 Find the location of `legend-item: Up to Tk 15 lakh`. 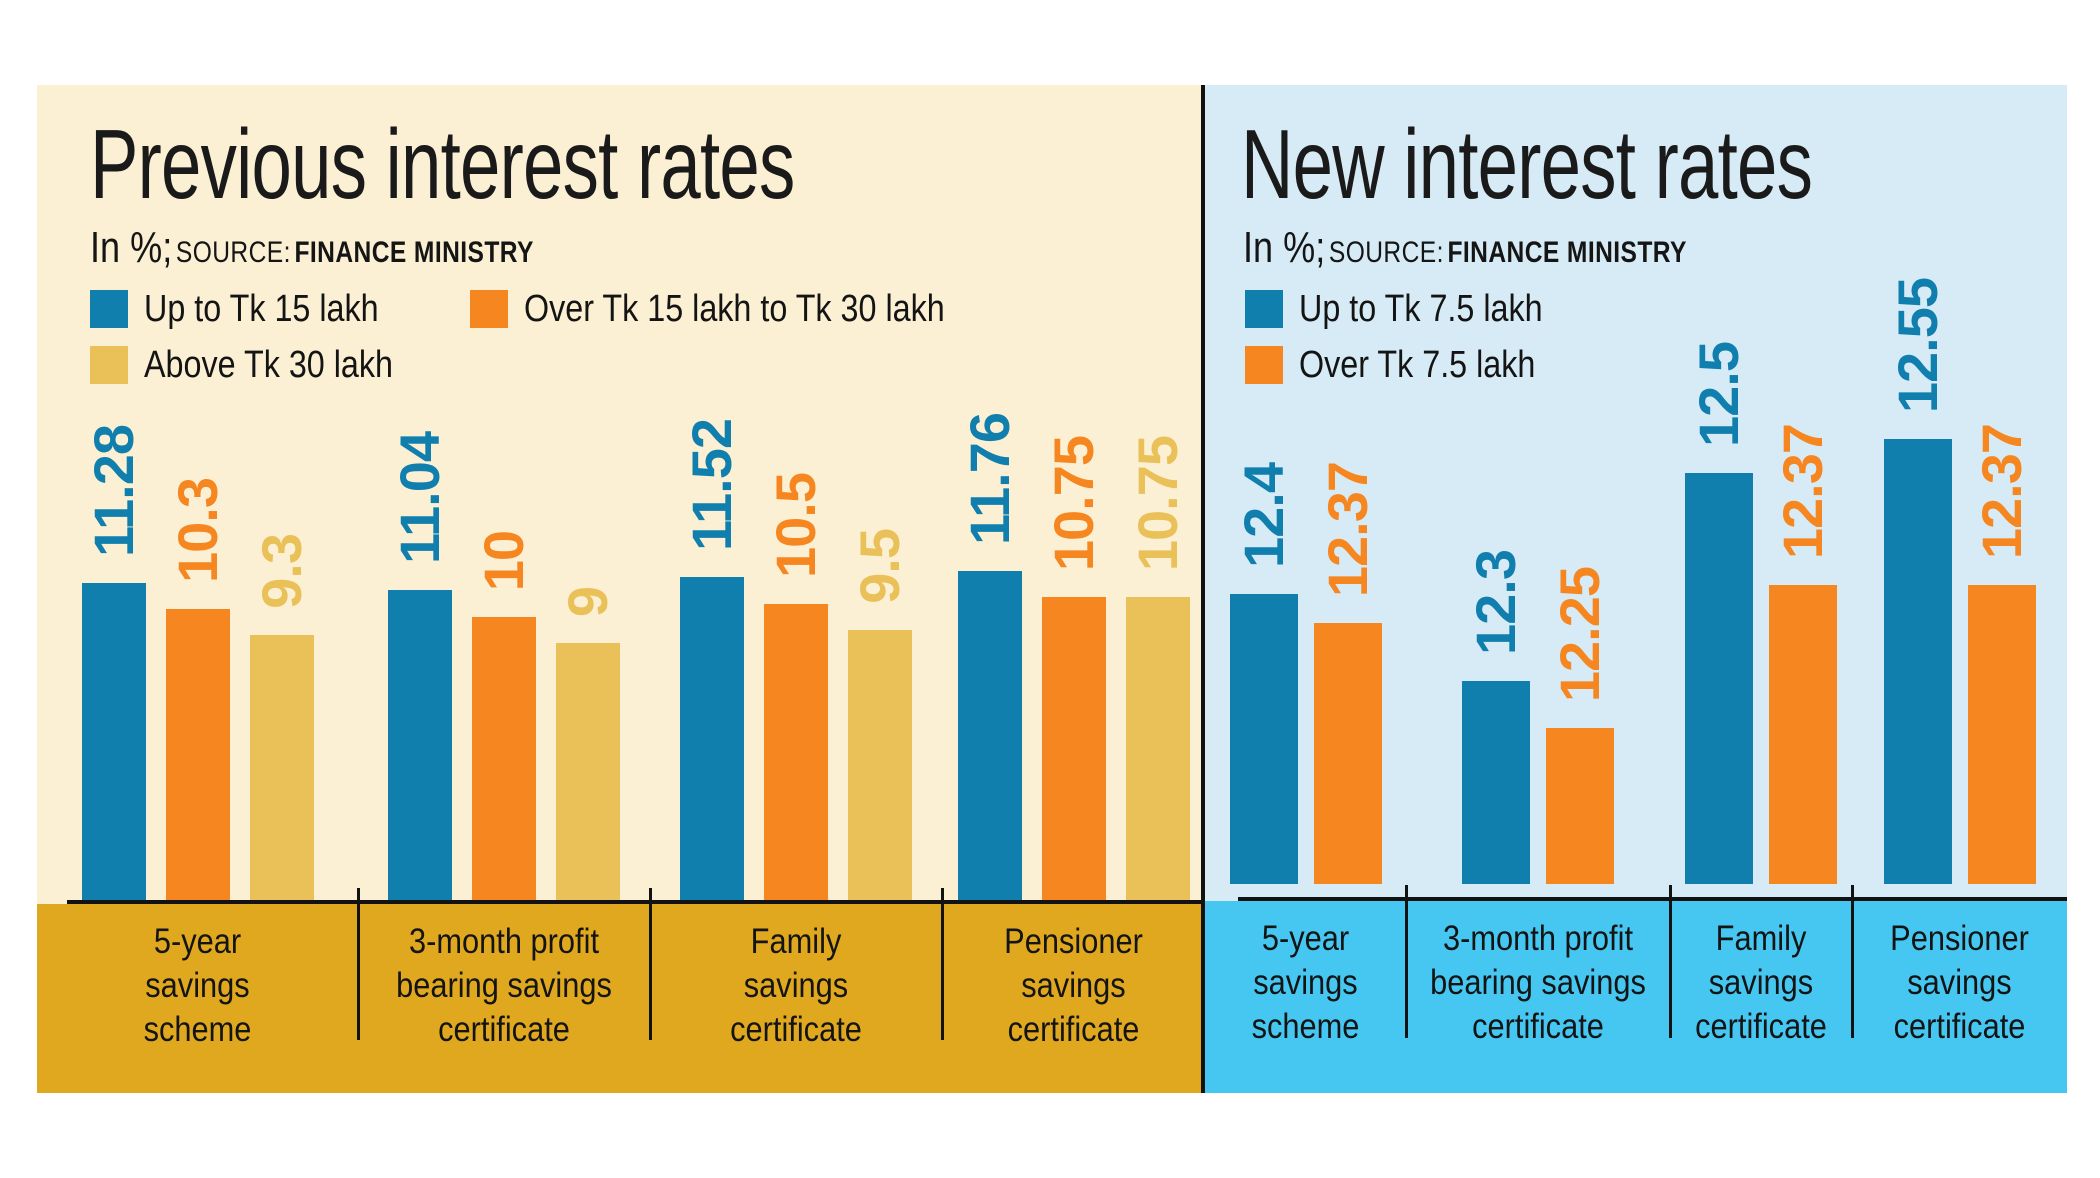

legend-item: Up to Tk 15 lakh is located at coordinates (255, 309).